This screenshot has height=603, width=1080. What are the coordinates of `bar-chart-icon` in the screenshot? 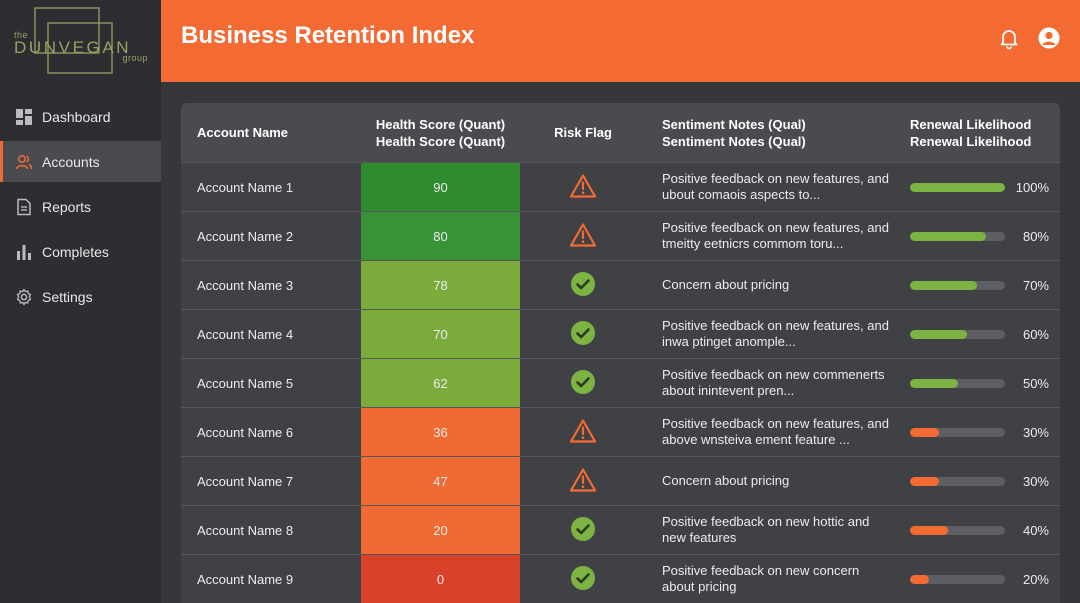 It's located at (24, 252).